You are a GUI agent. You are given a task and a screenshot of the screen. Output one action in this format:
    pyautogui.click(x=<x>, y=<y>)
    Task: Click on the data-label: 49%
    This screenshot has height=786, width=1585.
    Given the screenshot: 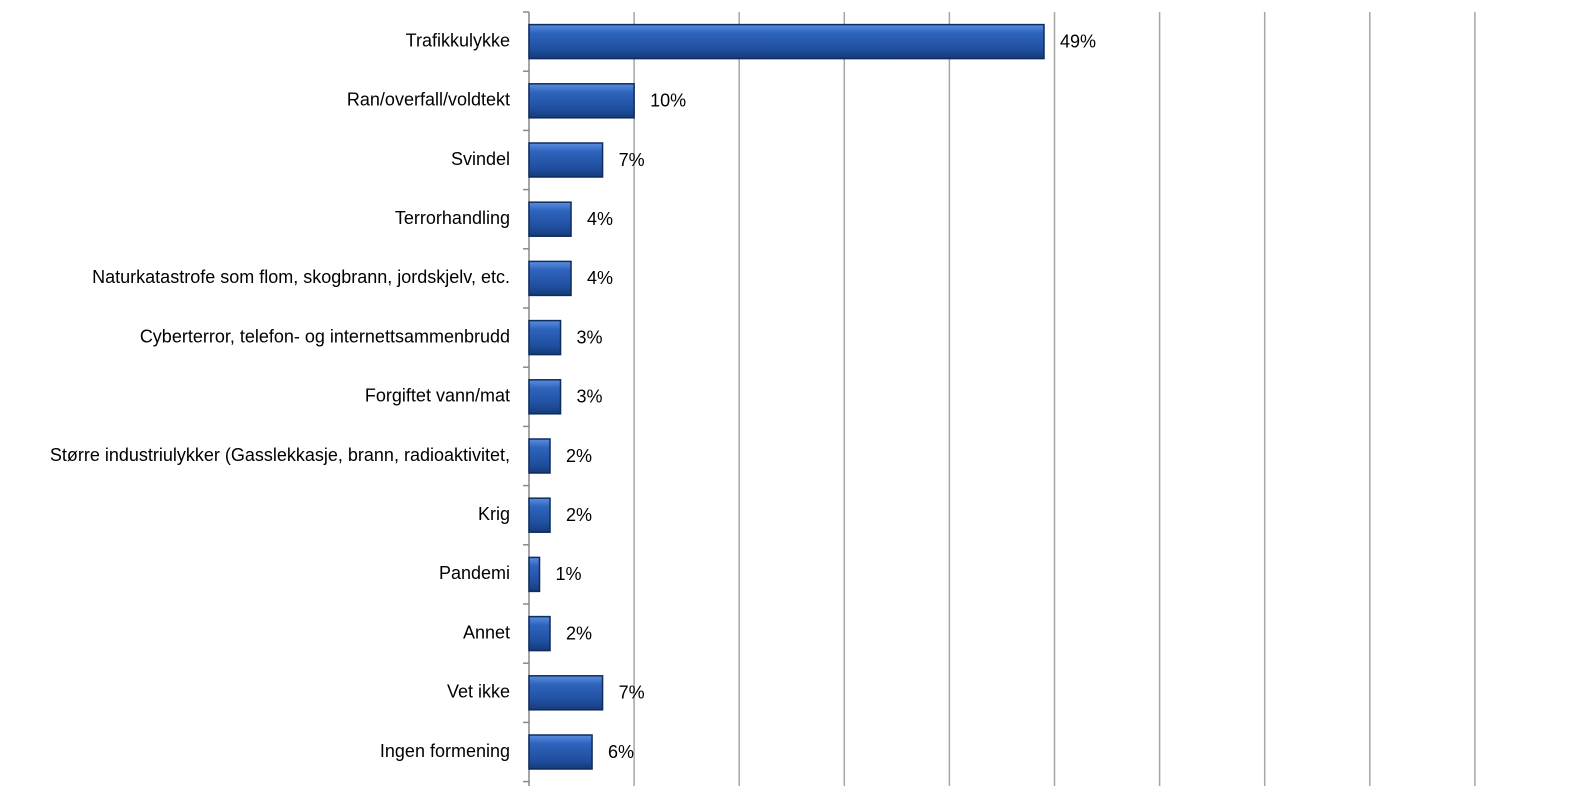 What is the action you would take?
    pyautogui.click(x=1078, y=41)
    